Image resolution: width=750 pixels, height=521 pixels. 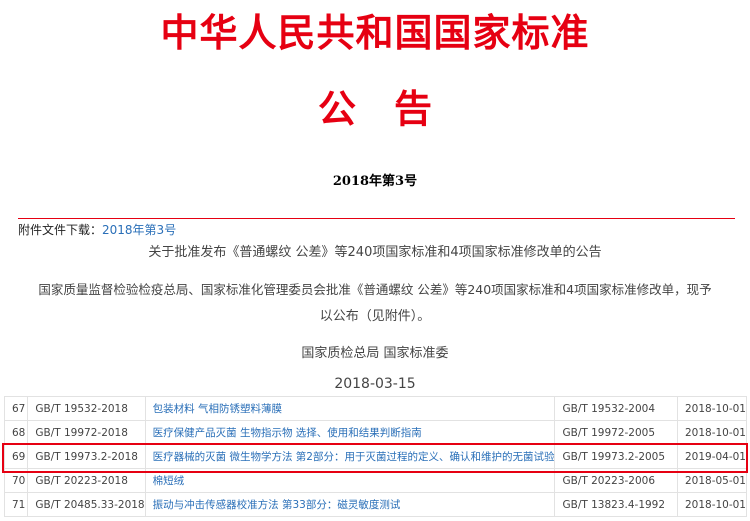 What do you see at coordinates (86, 432) in the screenshot?
I see `standard-code: GB/T 19972-2018` at bounding box center [86, 432].